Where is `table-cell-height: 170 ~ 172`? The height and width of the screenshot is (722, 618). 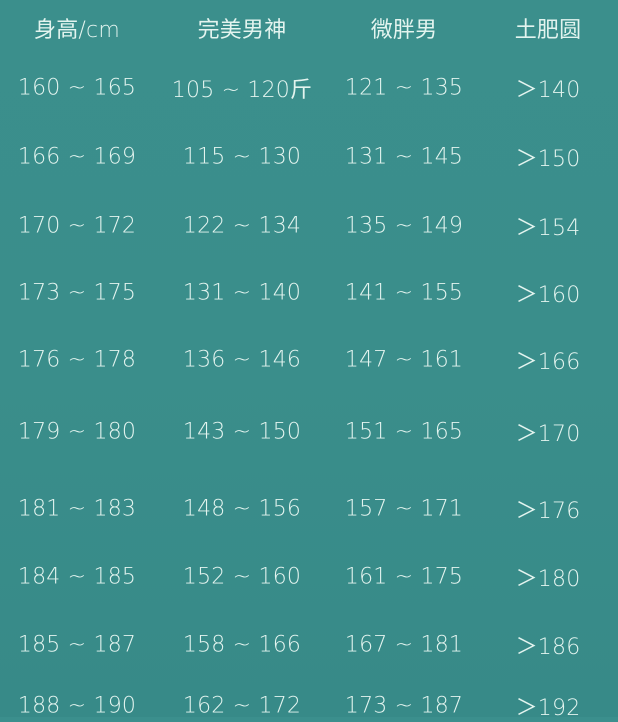 table-cell-height: 170 ~ 172 is located at coordinates (77, 226).